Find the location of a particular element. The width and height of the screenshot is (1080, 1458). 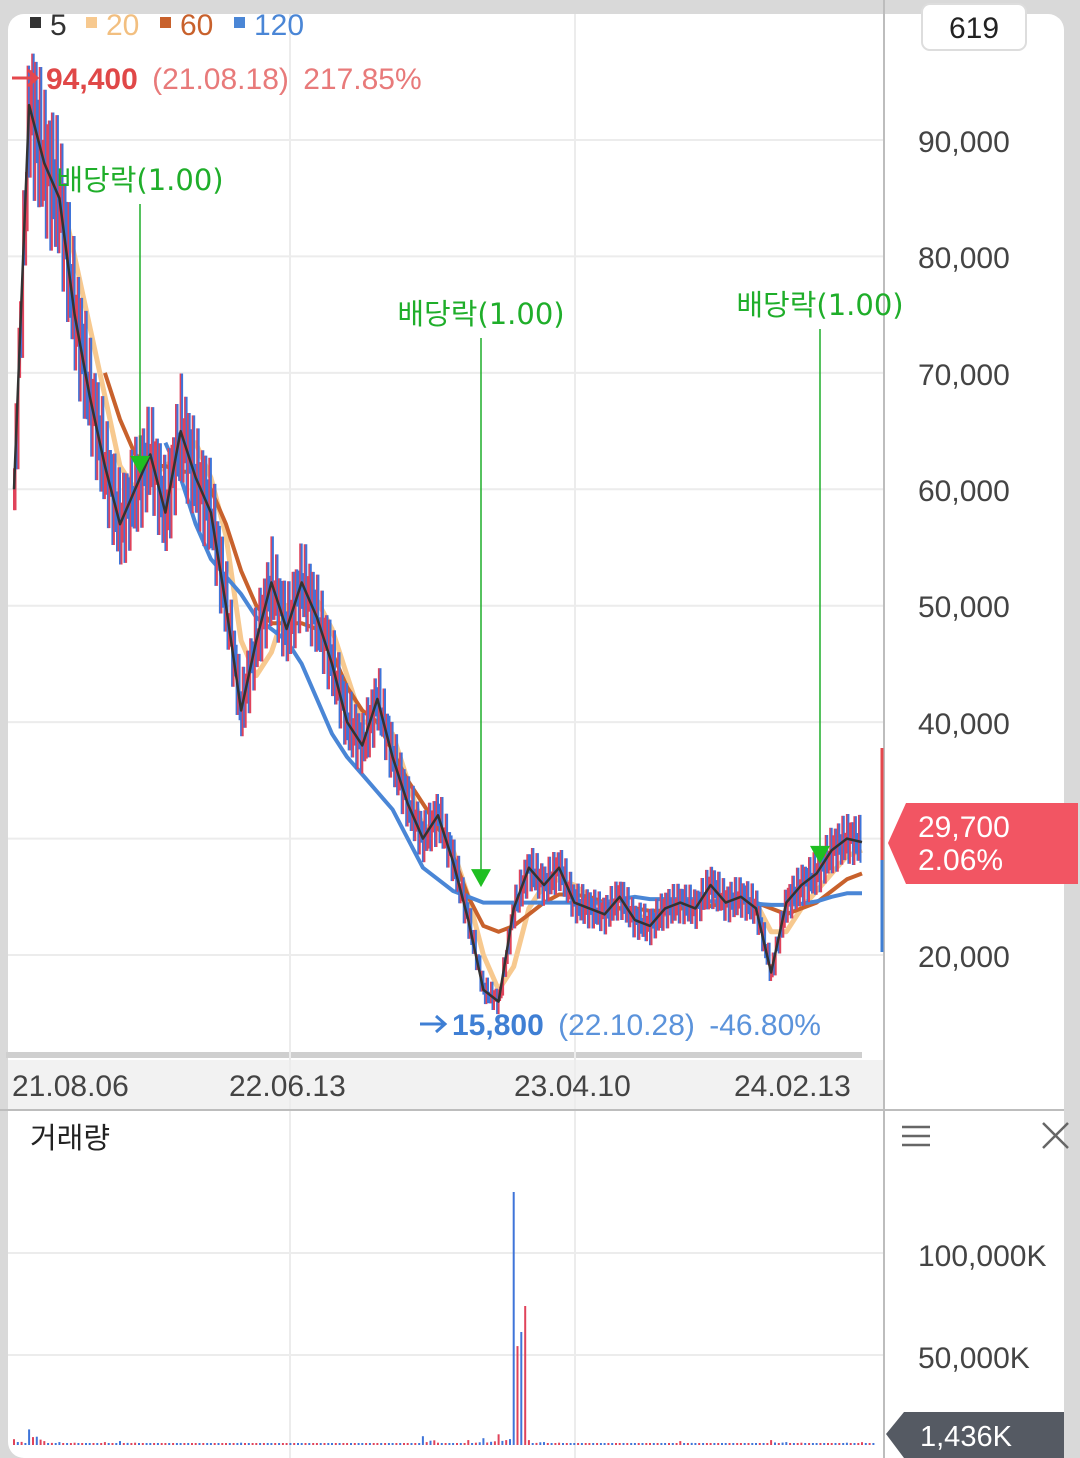

current-price-badge: 29,700 2.06% is located at coordinates (979, 850).